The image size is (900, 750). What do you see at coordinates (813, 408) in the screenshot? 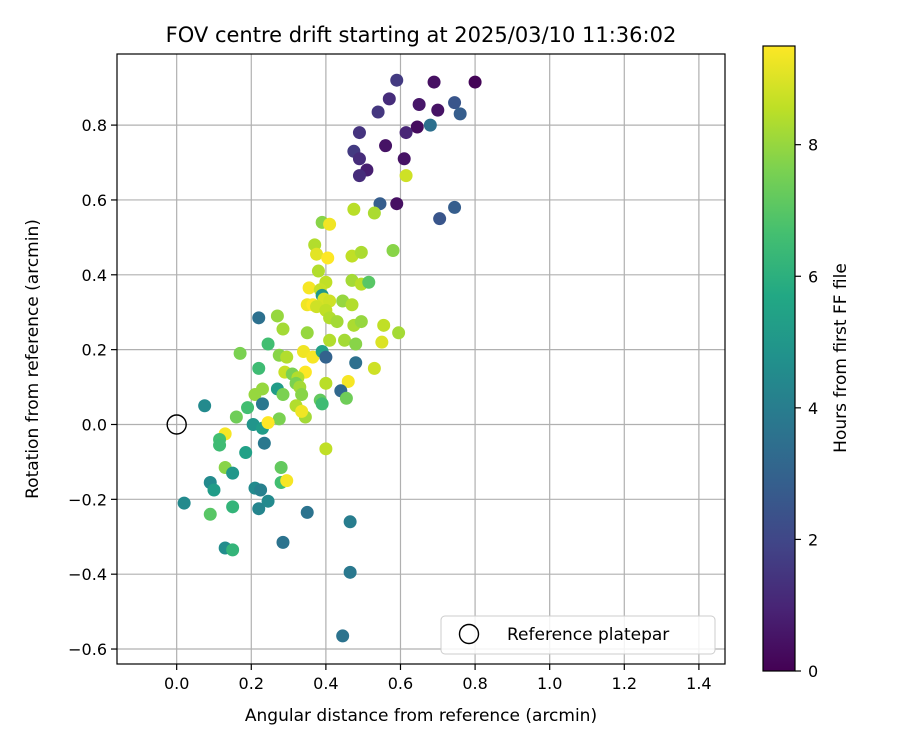
I see `colorbar-tick-label: 4` at bounding box center [813, 408].